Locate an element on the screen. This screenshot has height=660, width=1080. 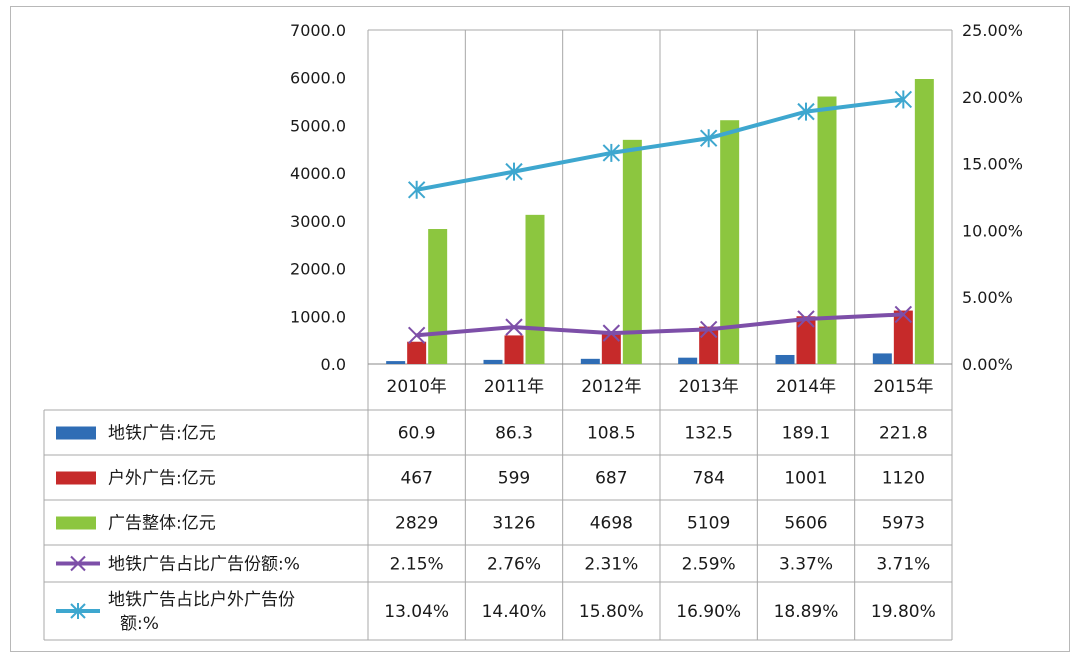
data-table-value: 3.71% is located at coordinates (903, 565).